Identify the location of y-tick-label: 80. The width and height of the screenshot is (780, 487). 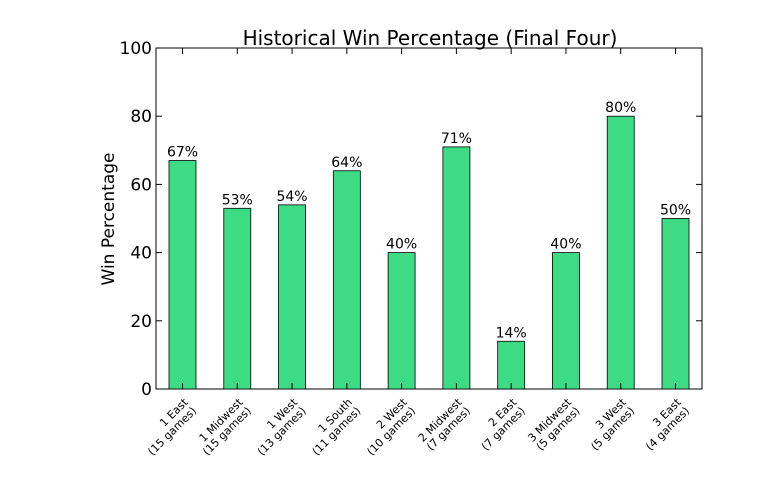
(141, 117).